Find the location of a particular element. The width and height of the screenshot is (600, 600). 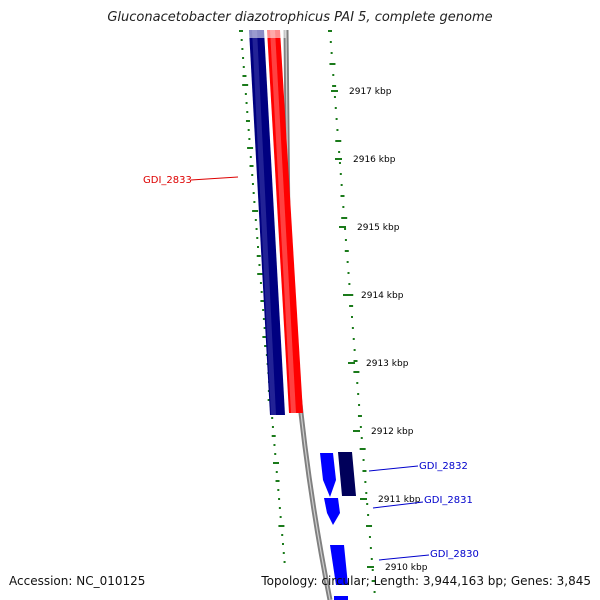

cds-reverse-shade is located at coordinates (283, 221).